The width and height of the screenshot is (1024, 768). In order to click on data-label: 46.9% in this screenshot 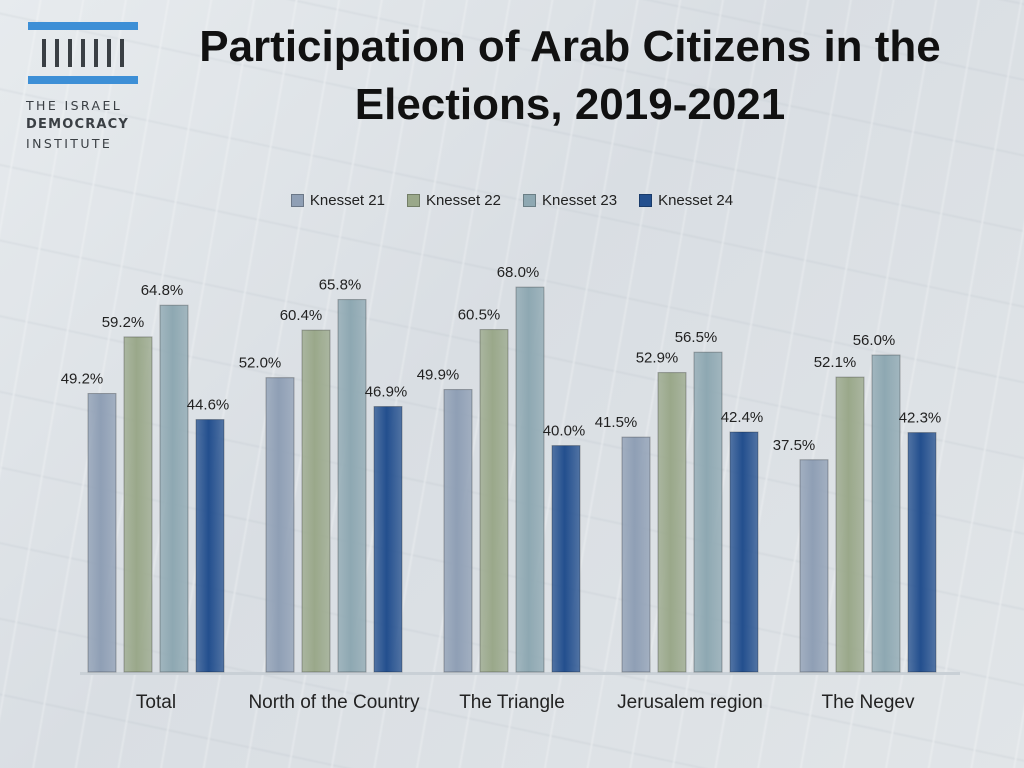, I will do `click(386, 392)`.